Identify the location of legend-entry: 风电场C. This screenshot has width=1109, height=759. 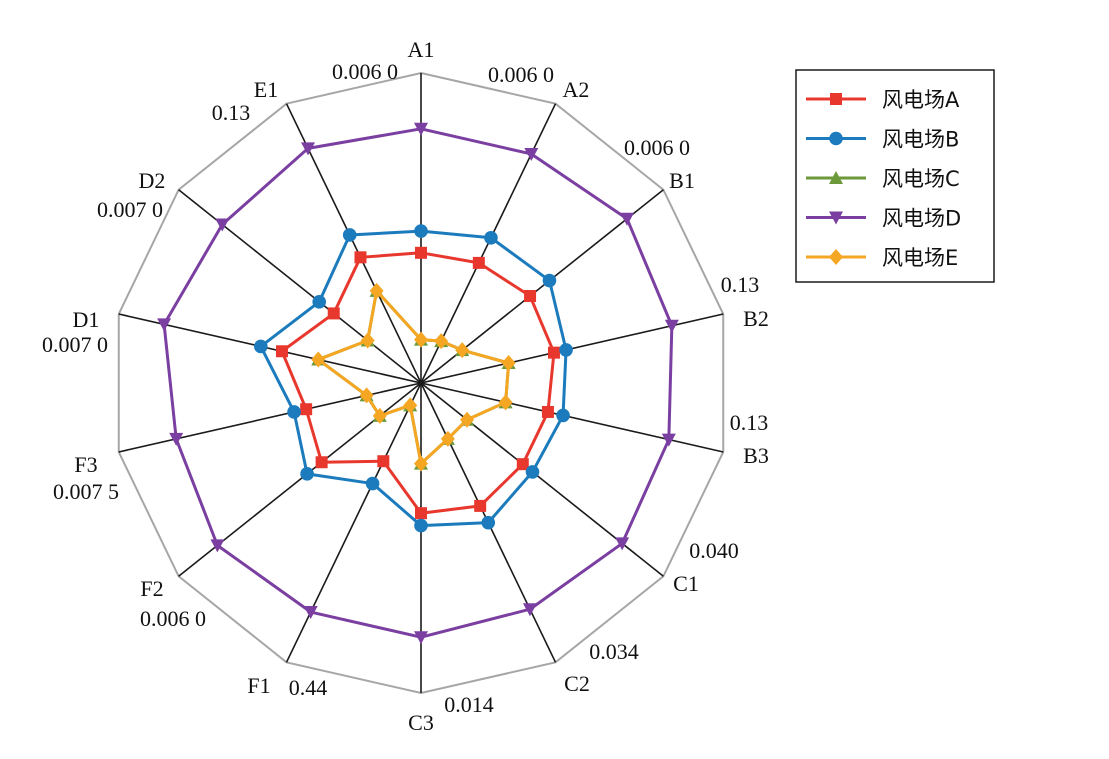
(883, 179).